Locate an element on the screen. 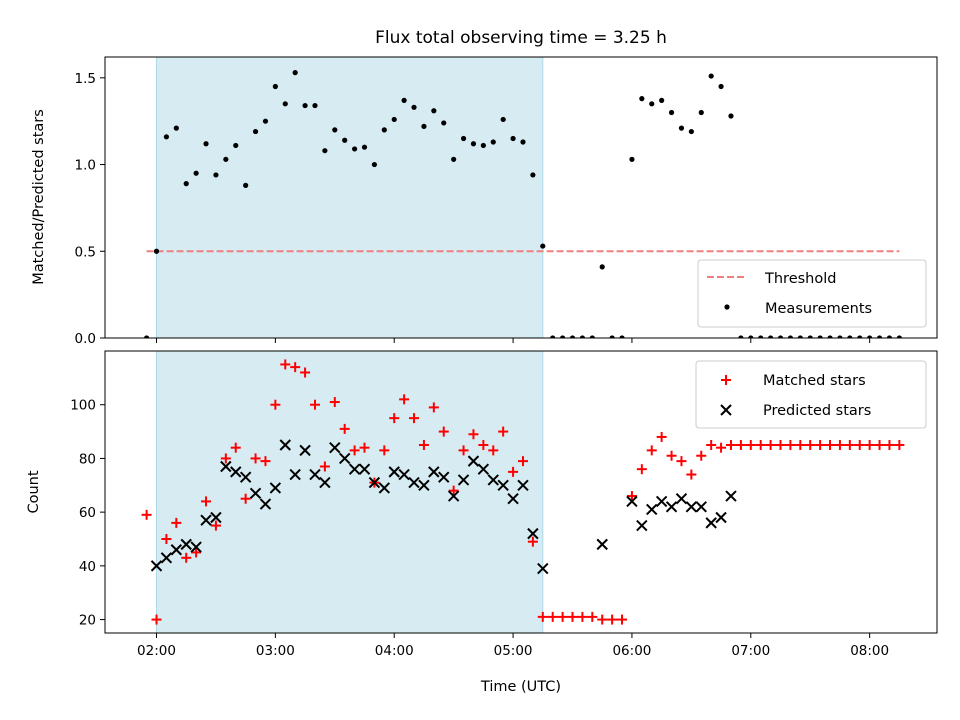 The height and width of the screenshot is (720, 960). legend-predicted-label: Predicted stars is located at coordinates (817, 411).